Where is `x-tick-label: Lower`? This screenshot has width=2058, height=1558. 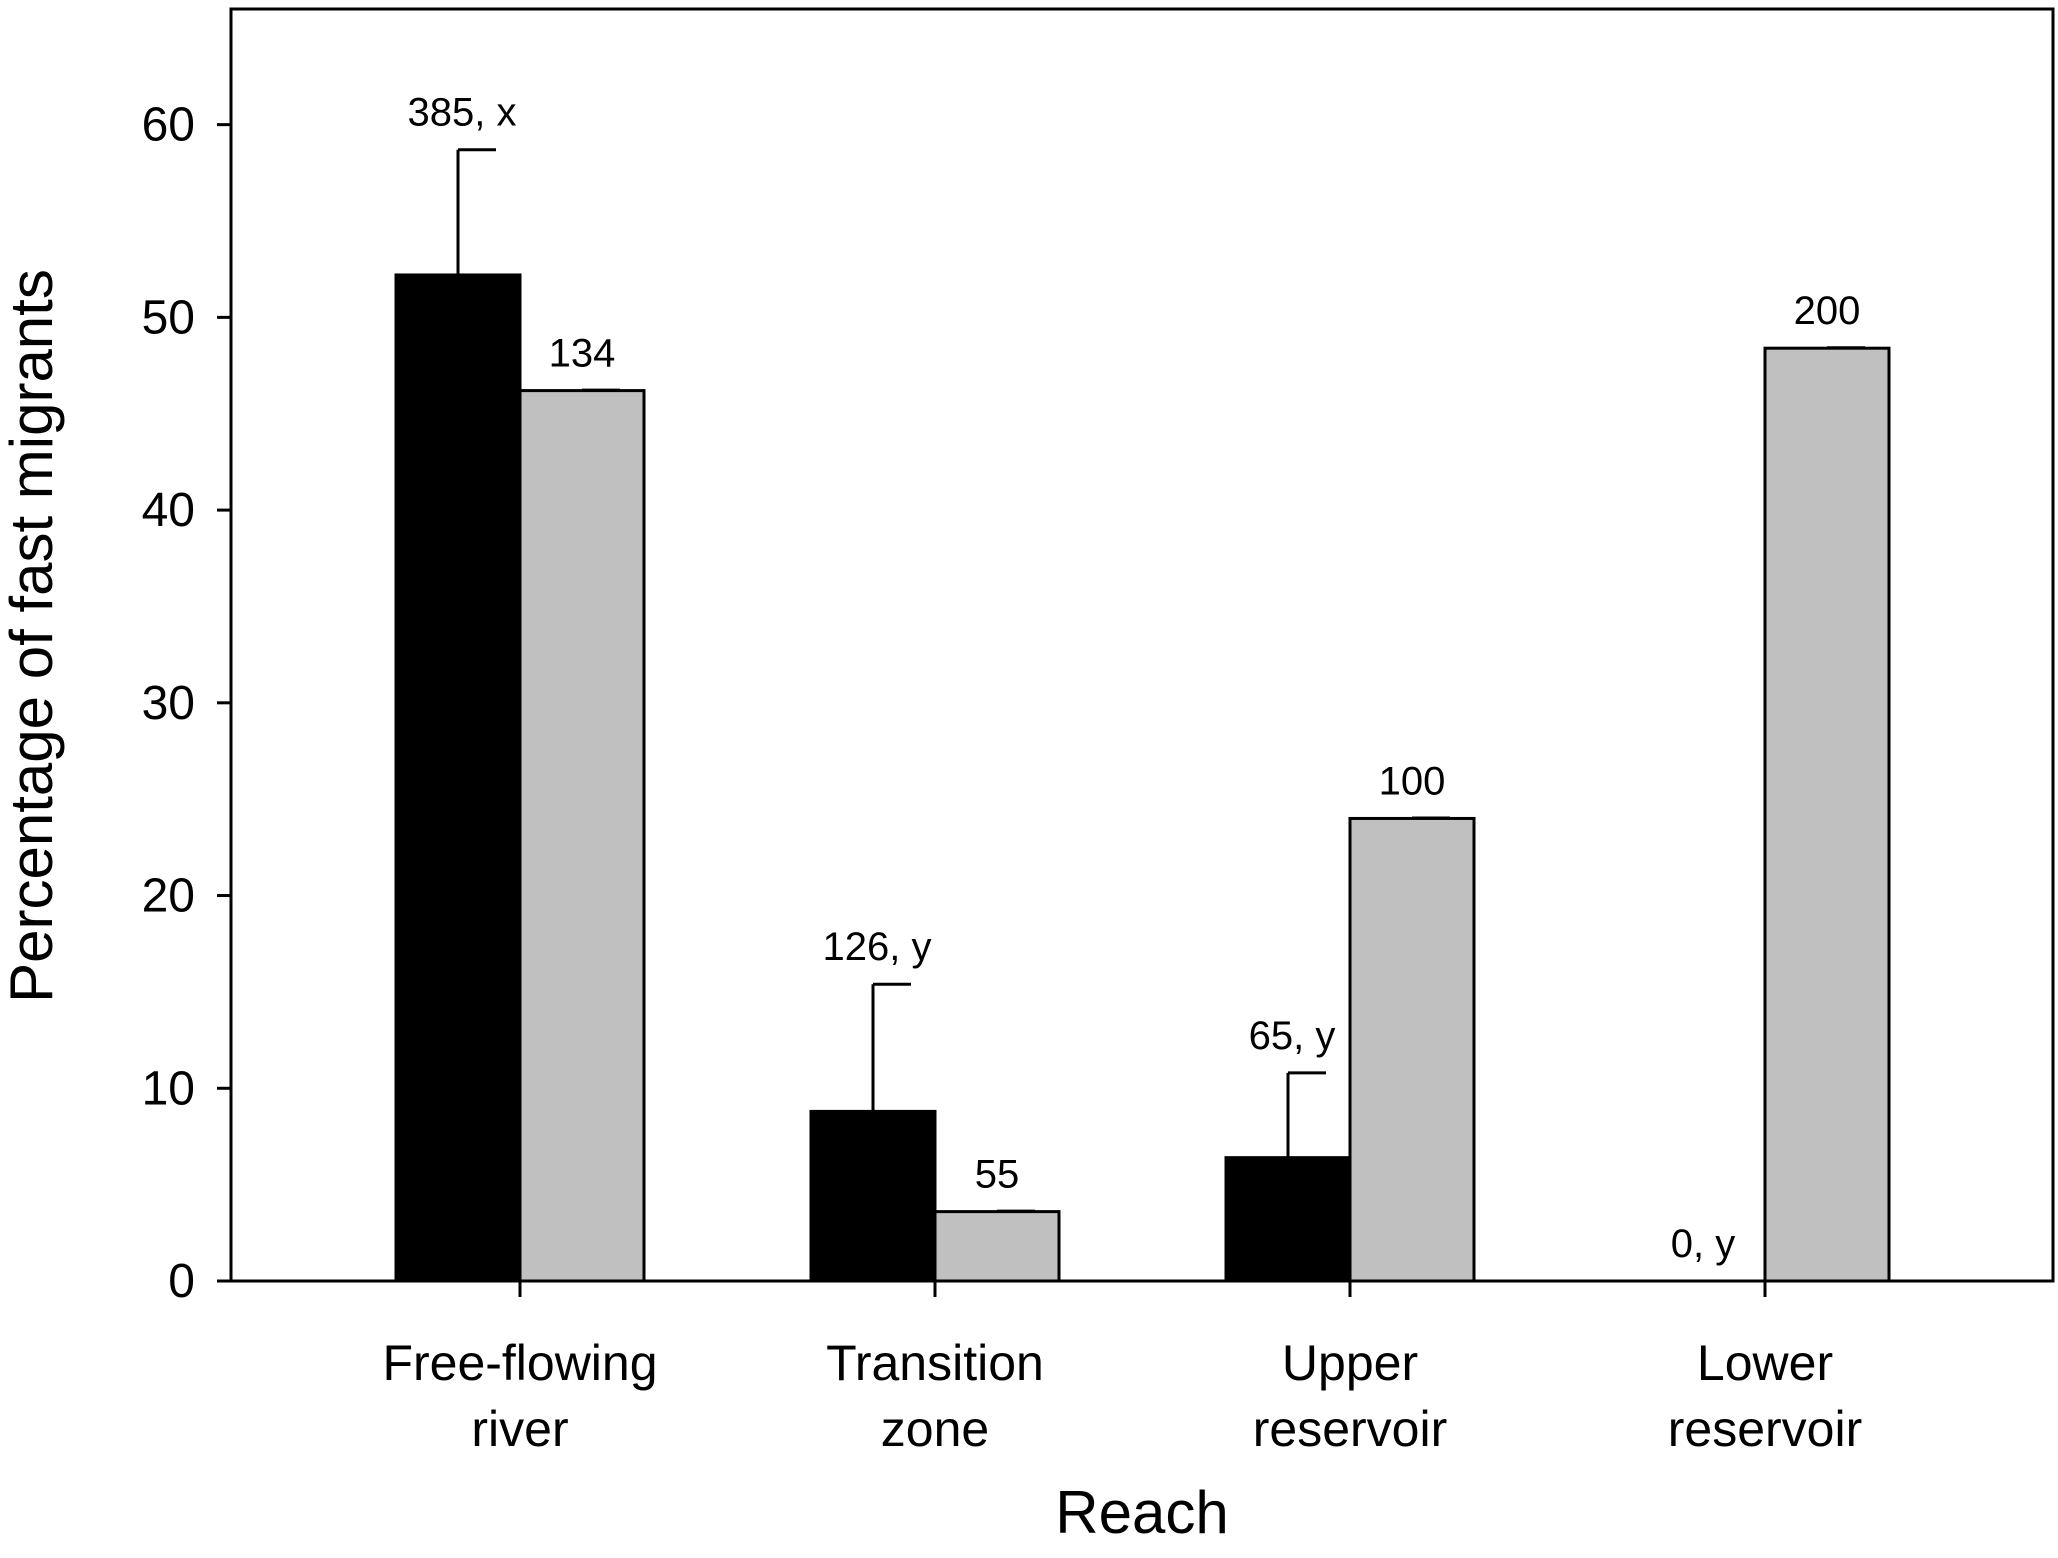 x-tick-label: Lower is located at coordinates (1765, 1363).